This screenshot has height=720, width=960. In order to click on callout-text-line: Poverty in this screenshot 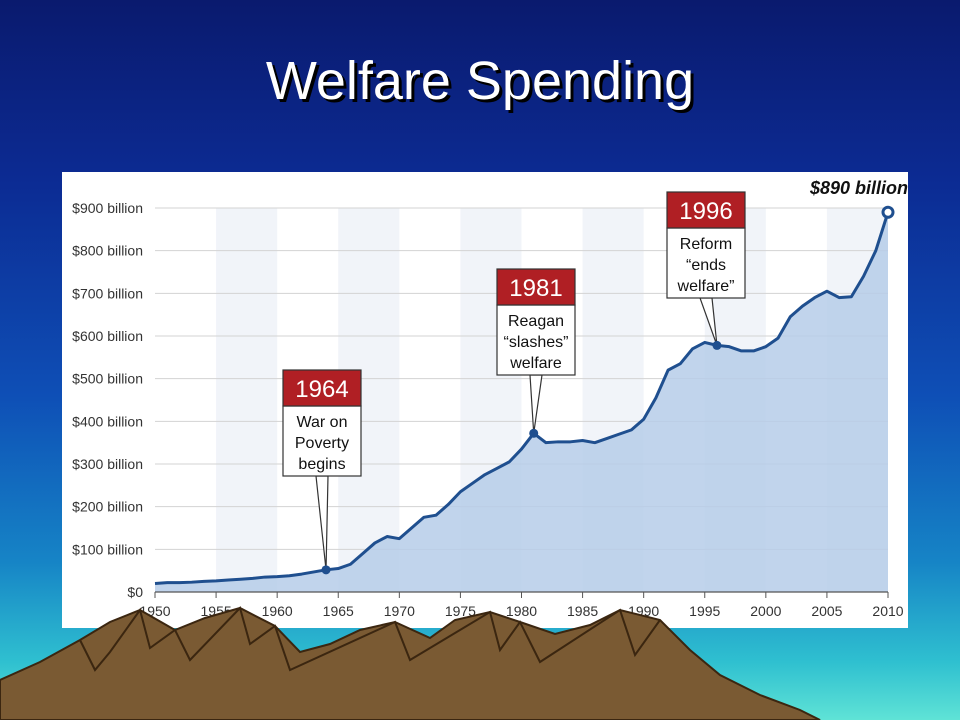, I will do `click(322, 443)`.